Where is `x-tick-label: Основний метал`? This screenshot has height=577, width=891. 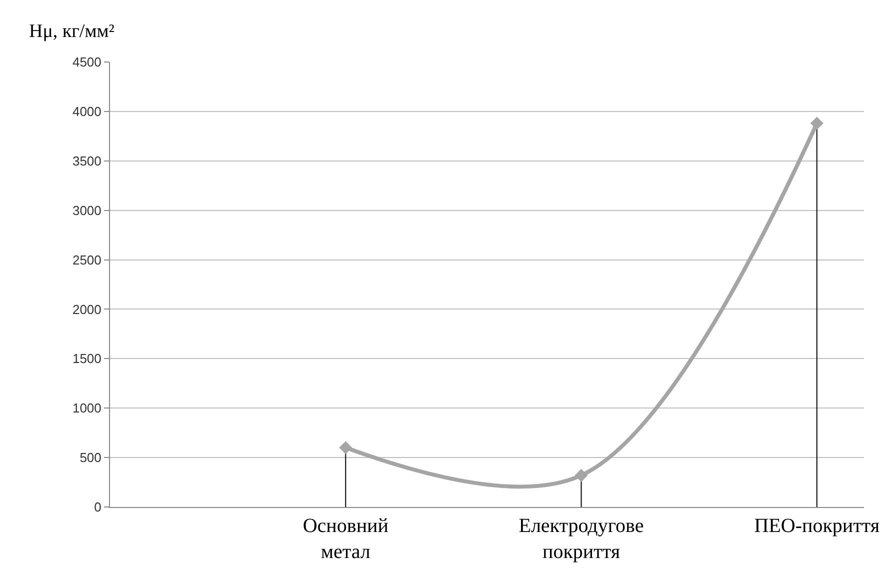
x-tick-label: Основний метал is located at coordinates (345, 539).